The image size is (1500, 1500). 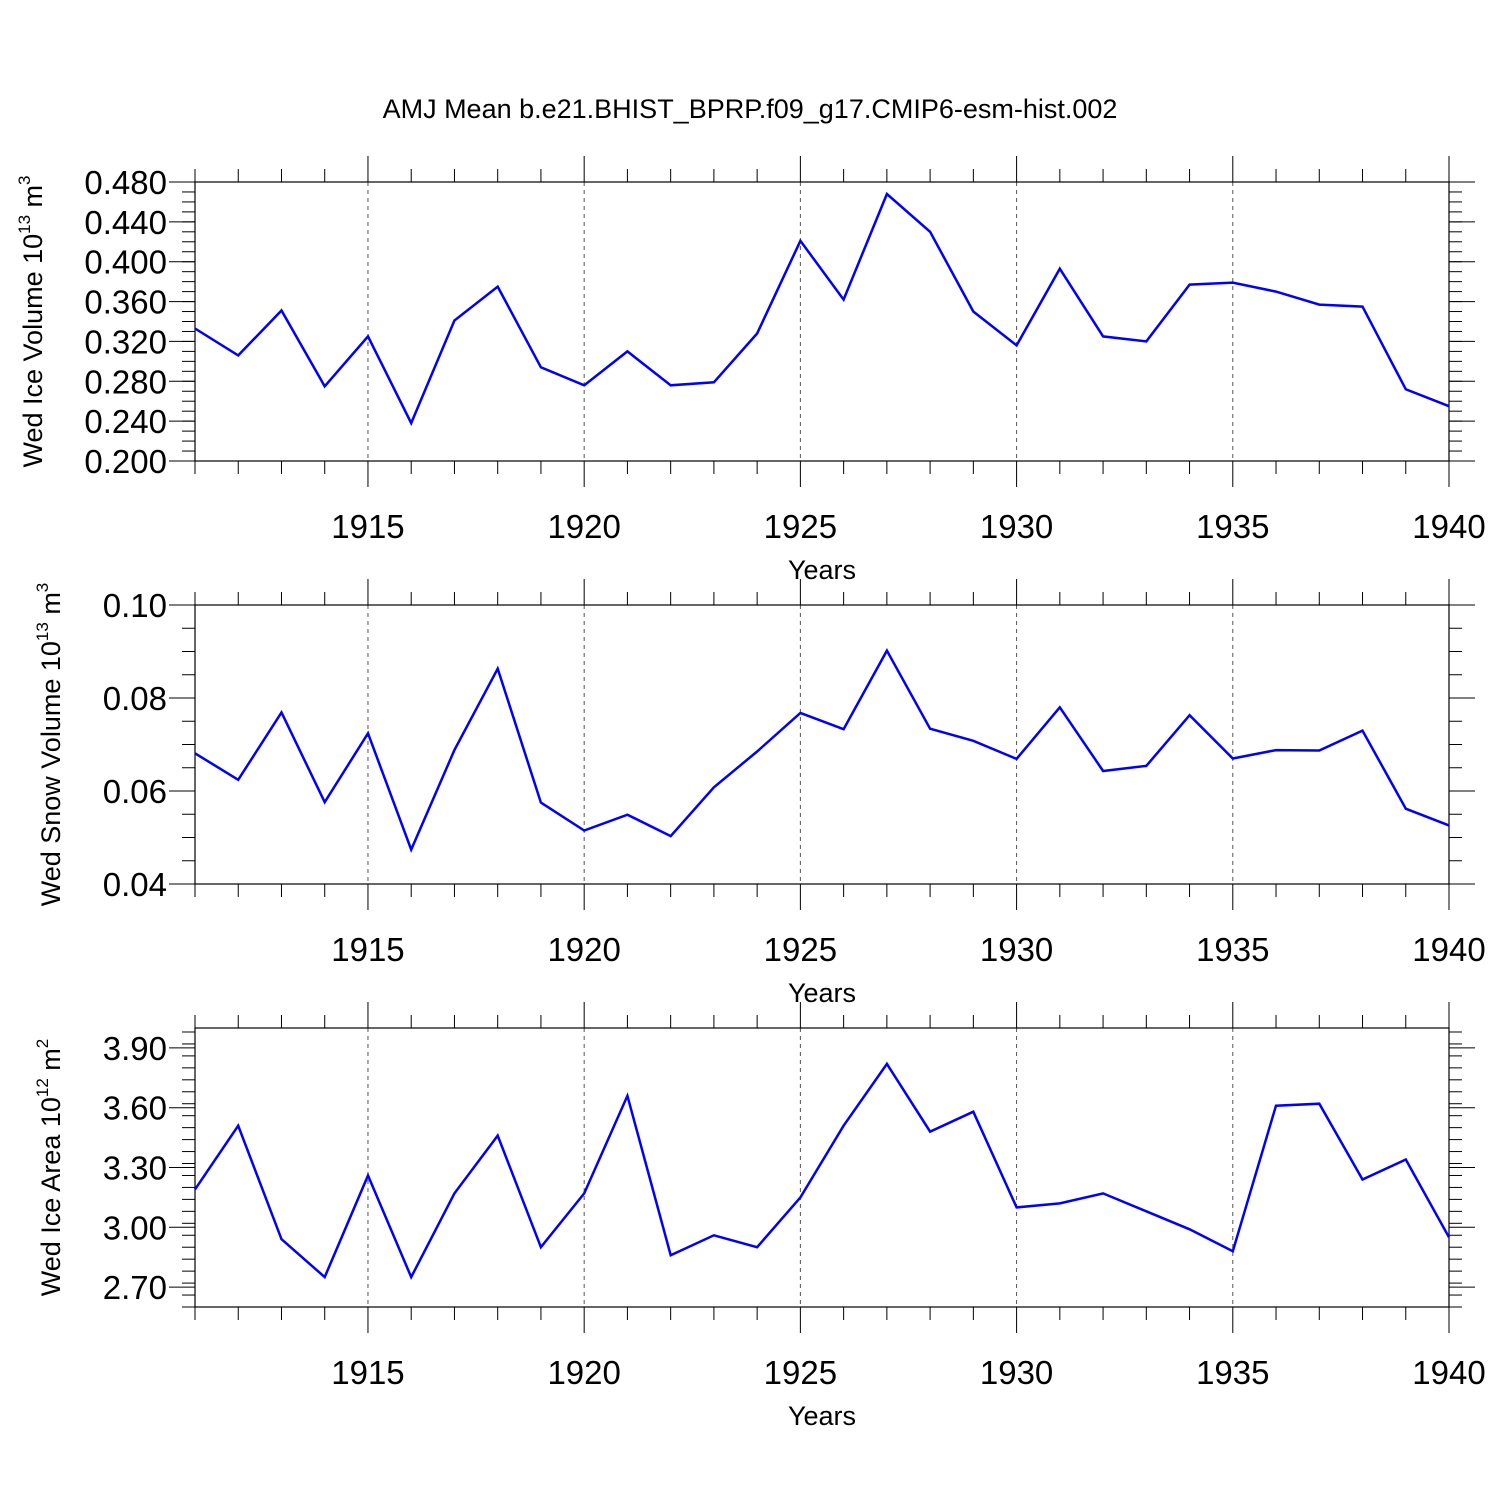 I want to click on y-tick-label: 0.320, so click(x=125, y=341).